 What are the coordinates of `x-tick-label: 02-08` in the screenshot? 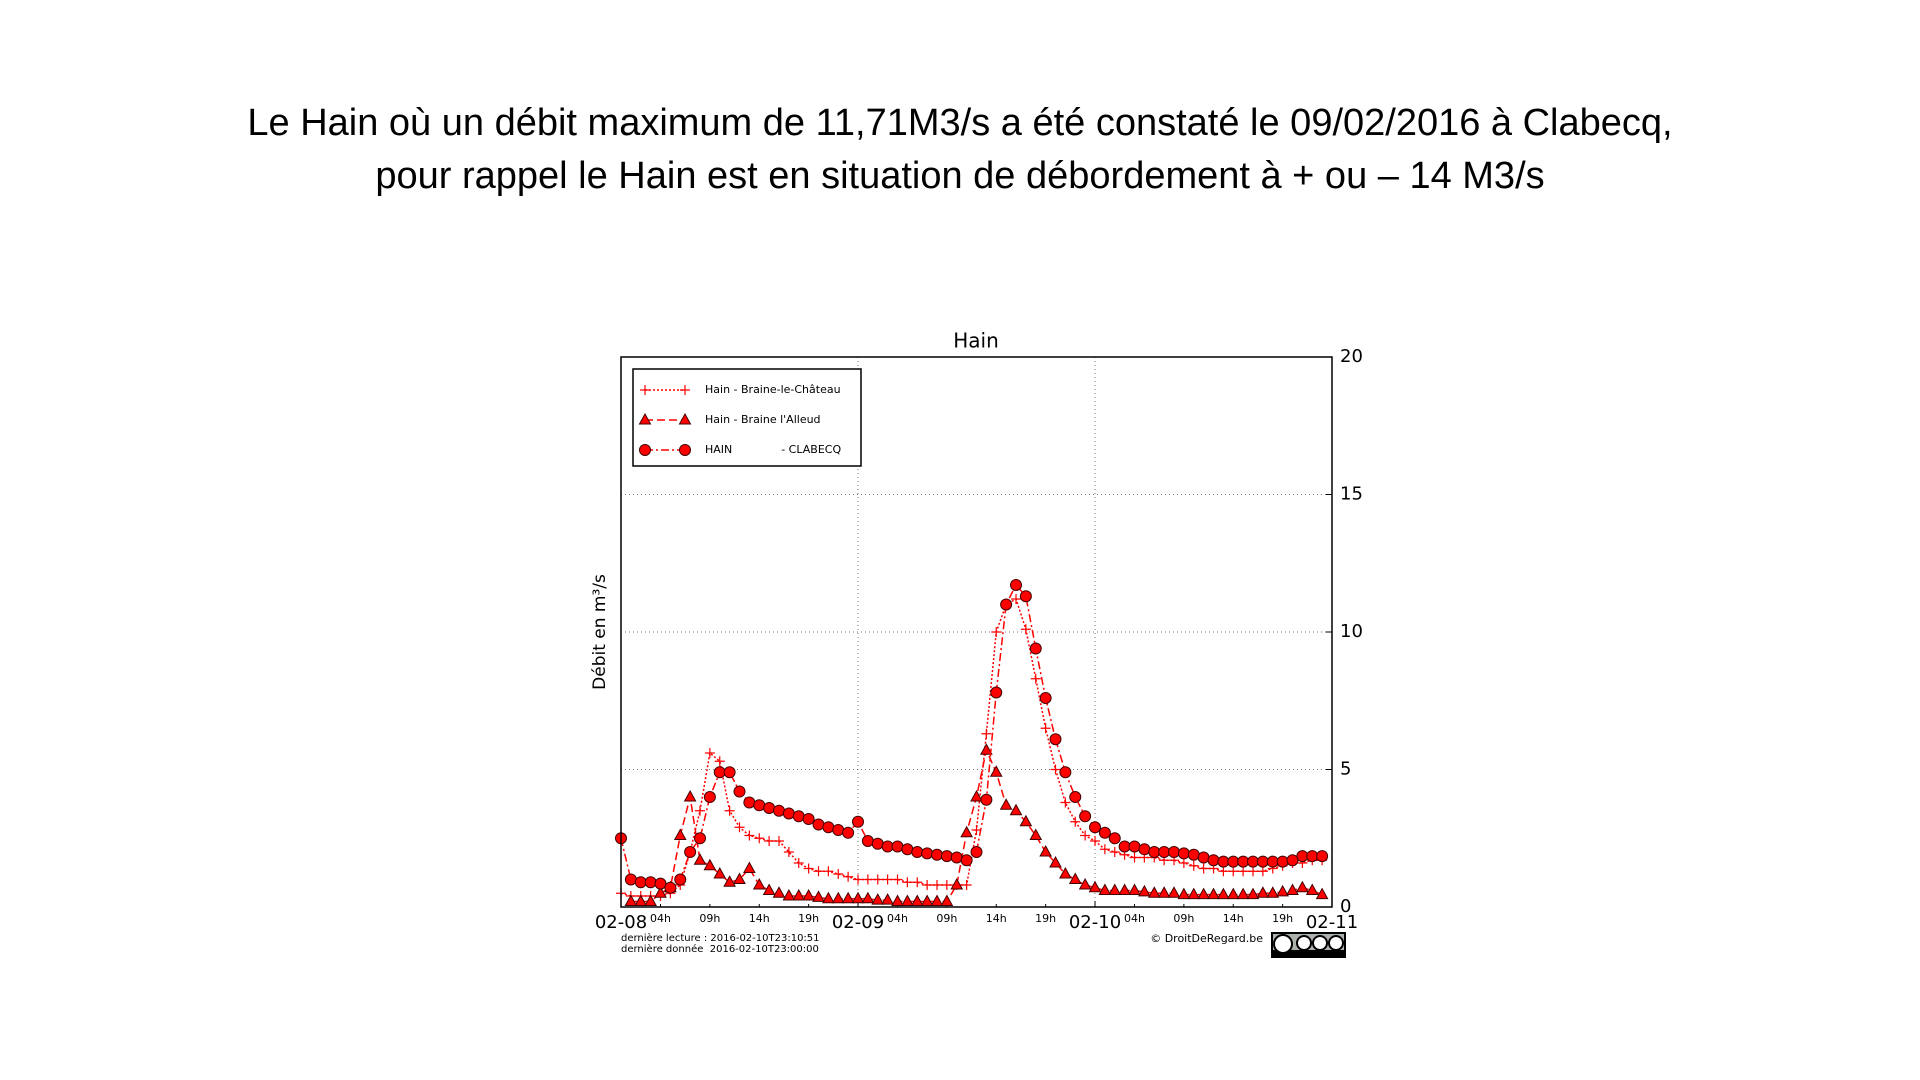 It's located at (621, 922).